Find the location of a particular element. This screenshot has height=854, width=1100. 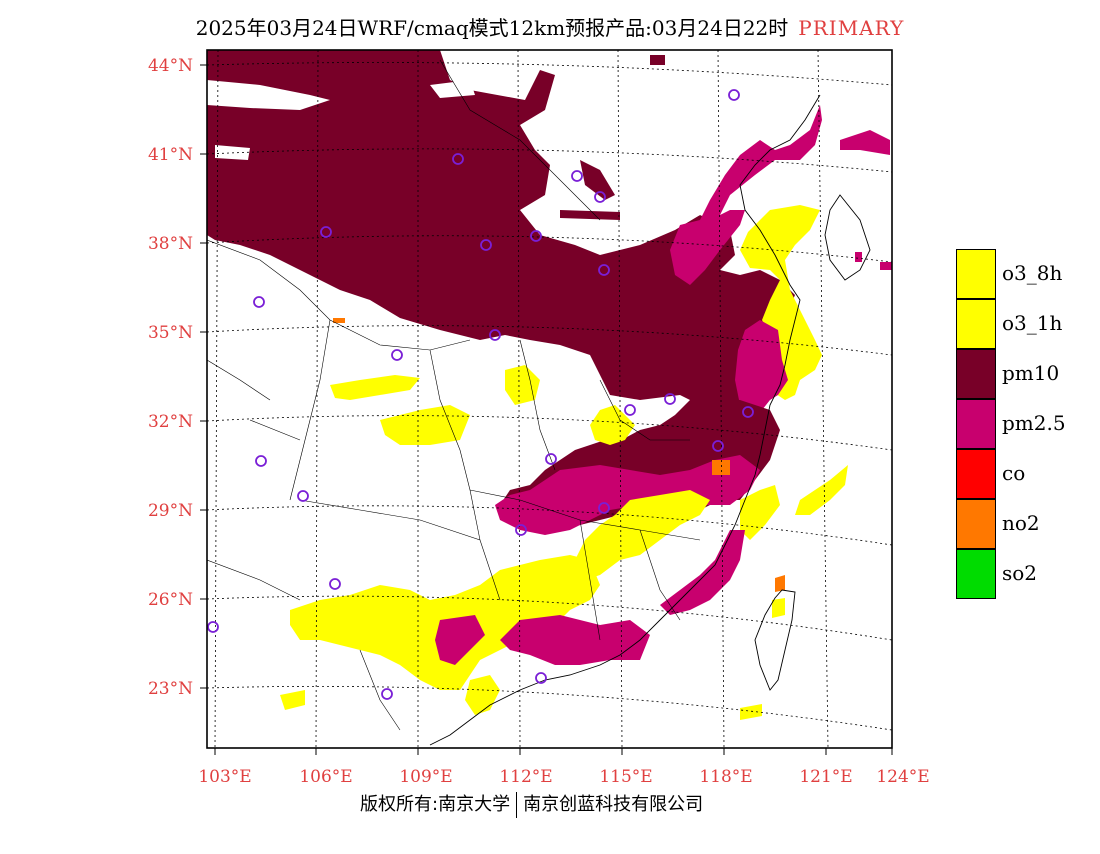

pm25-region-south is located at coordinates (575, 640).